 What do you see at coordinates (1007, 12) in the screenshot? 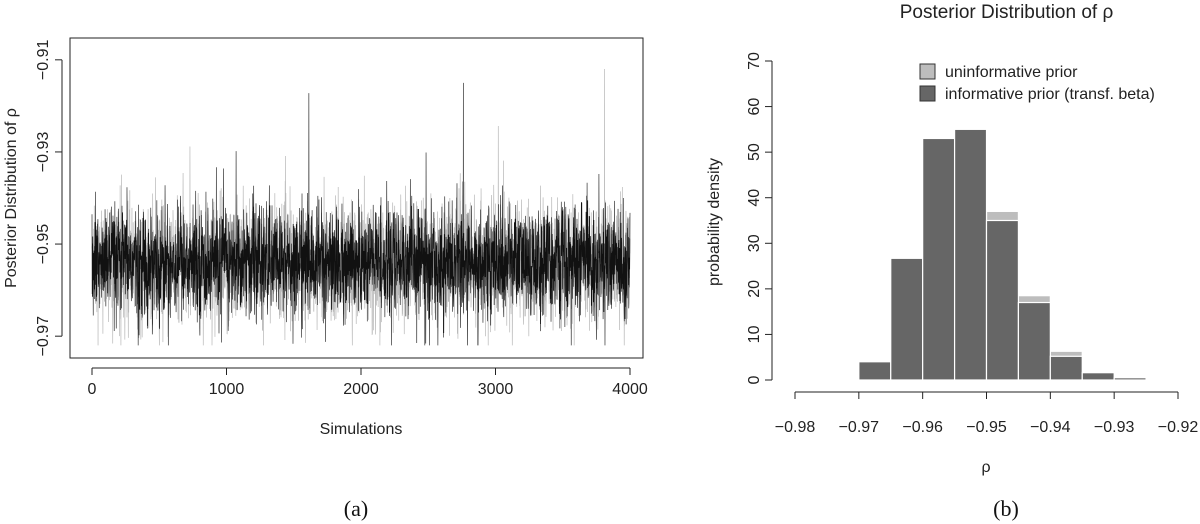
I see `chart-title-b: Posterior Distribution of ρ` at bounding box center [1007, 12].